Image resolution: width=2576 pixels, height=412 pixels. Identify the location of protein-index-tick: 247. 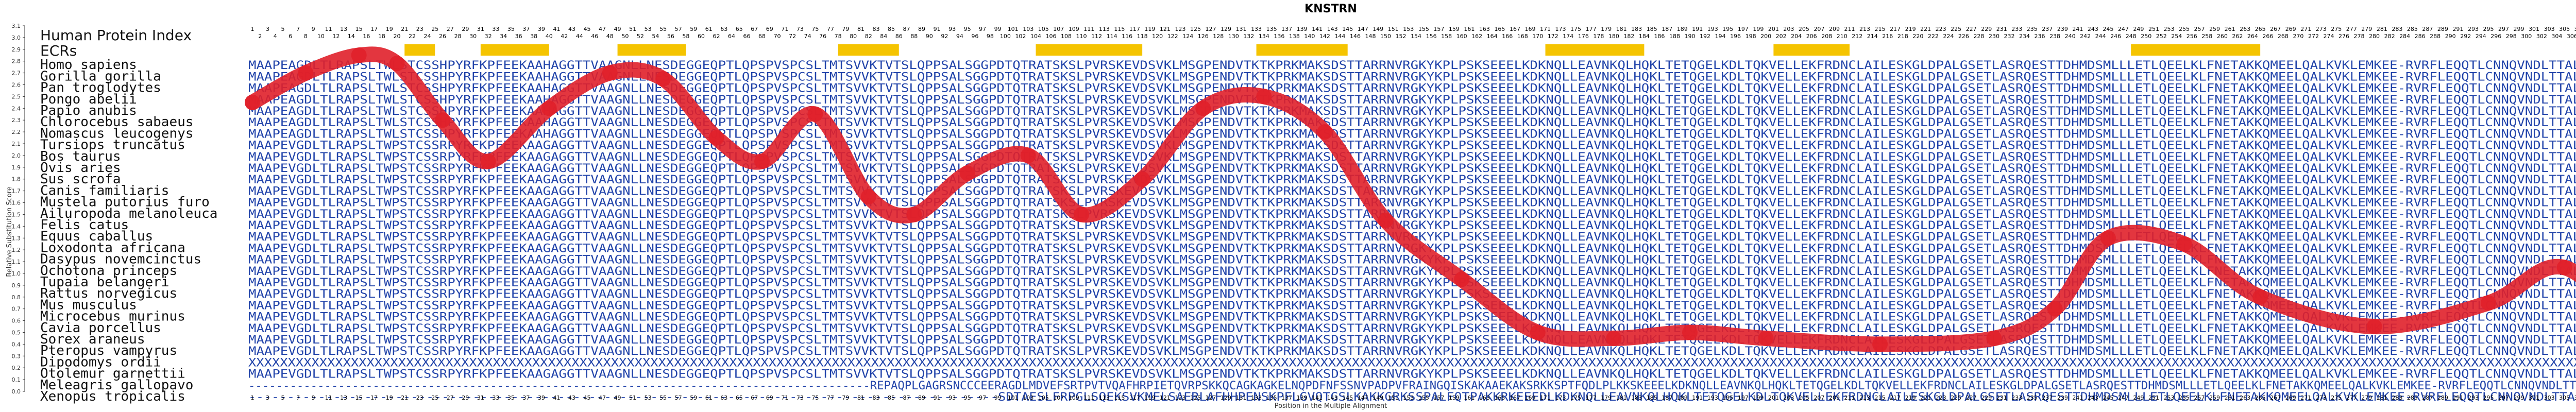
(2123, 29).